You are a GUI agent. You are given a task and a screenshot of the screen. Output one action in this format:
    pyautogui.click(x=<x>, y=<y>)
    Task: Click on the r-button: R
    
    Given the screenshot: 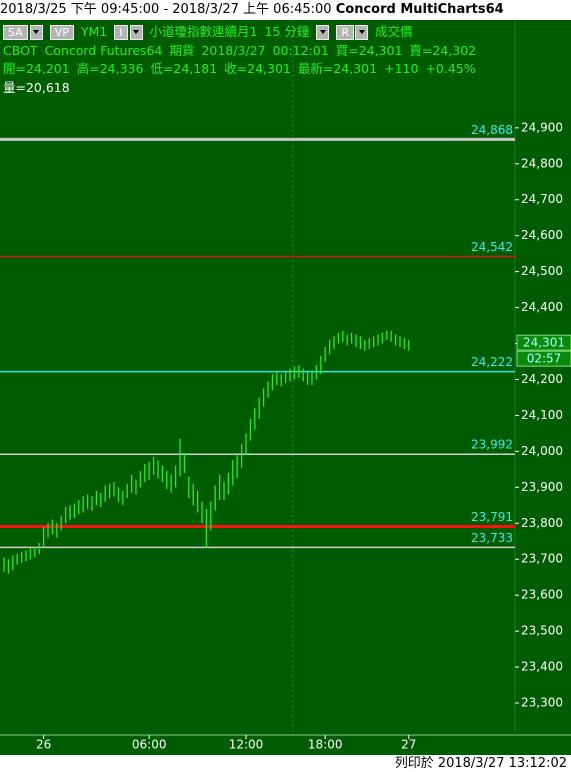 What is the action you would take?
    pyautogui.click(x=345, y=32)
    